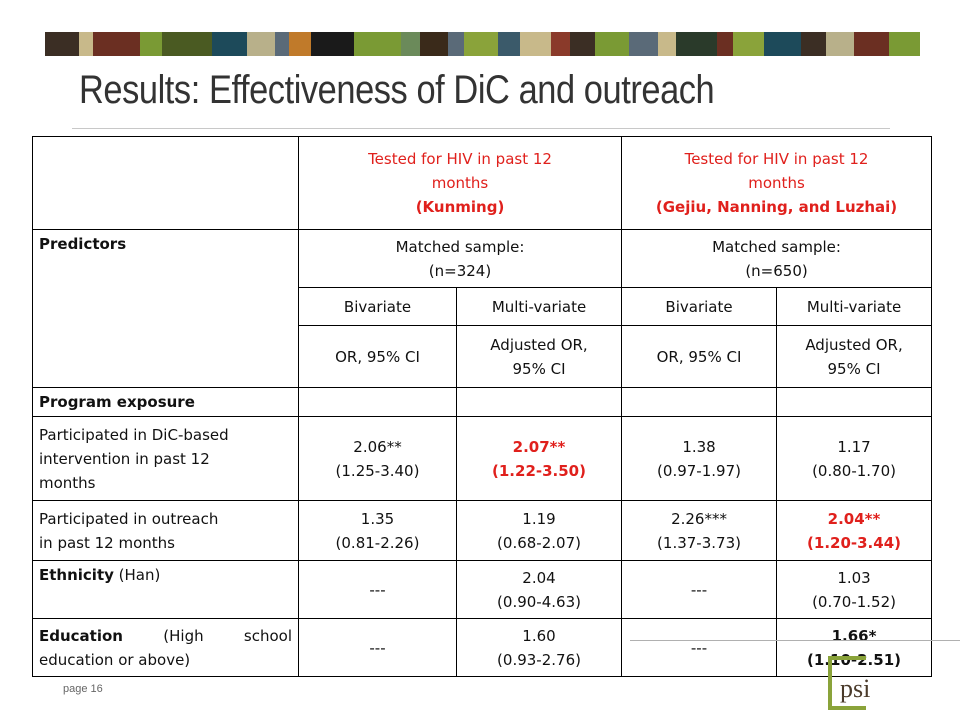  Describe the element at coordinates (539, 458) in the screenshot. I see `cell-value-highlight: 2.07** (1.22-3.50)` at that location.